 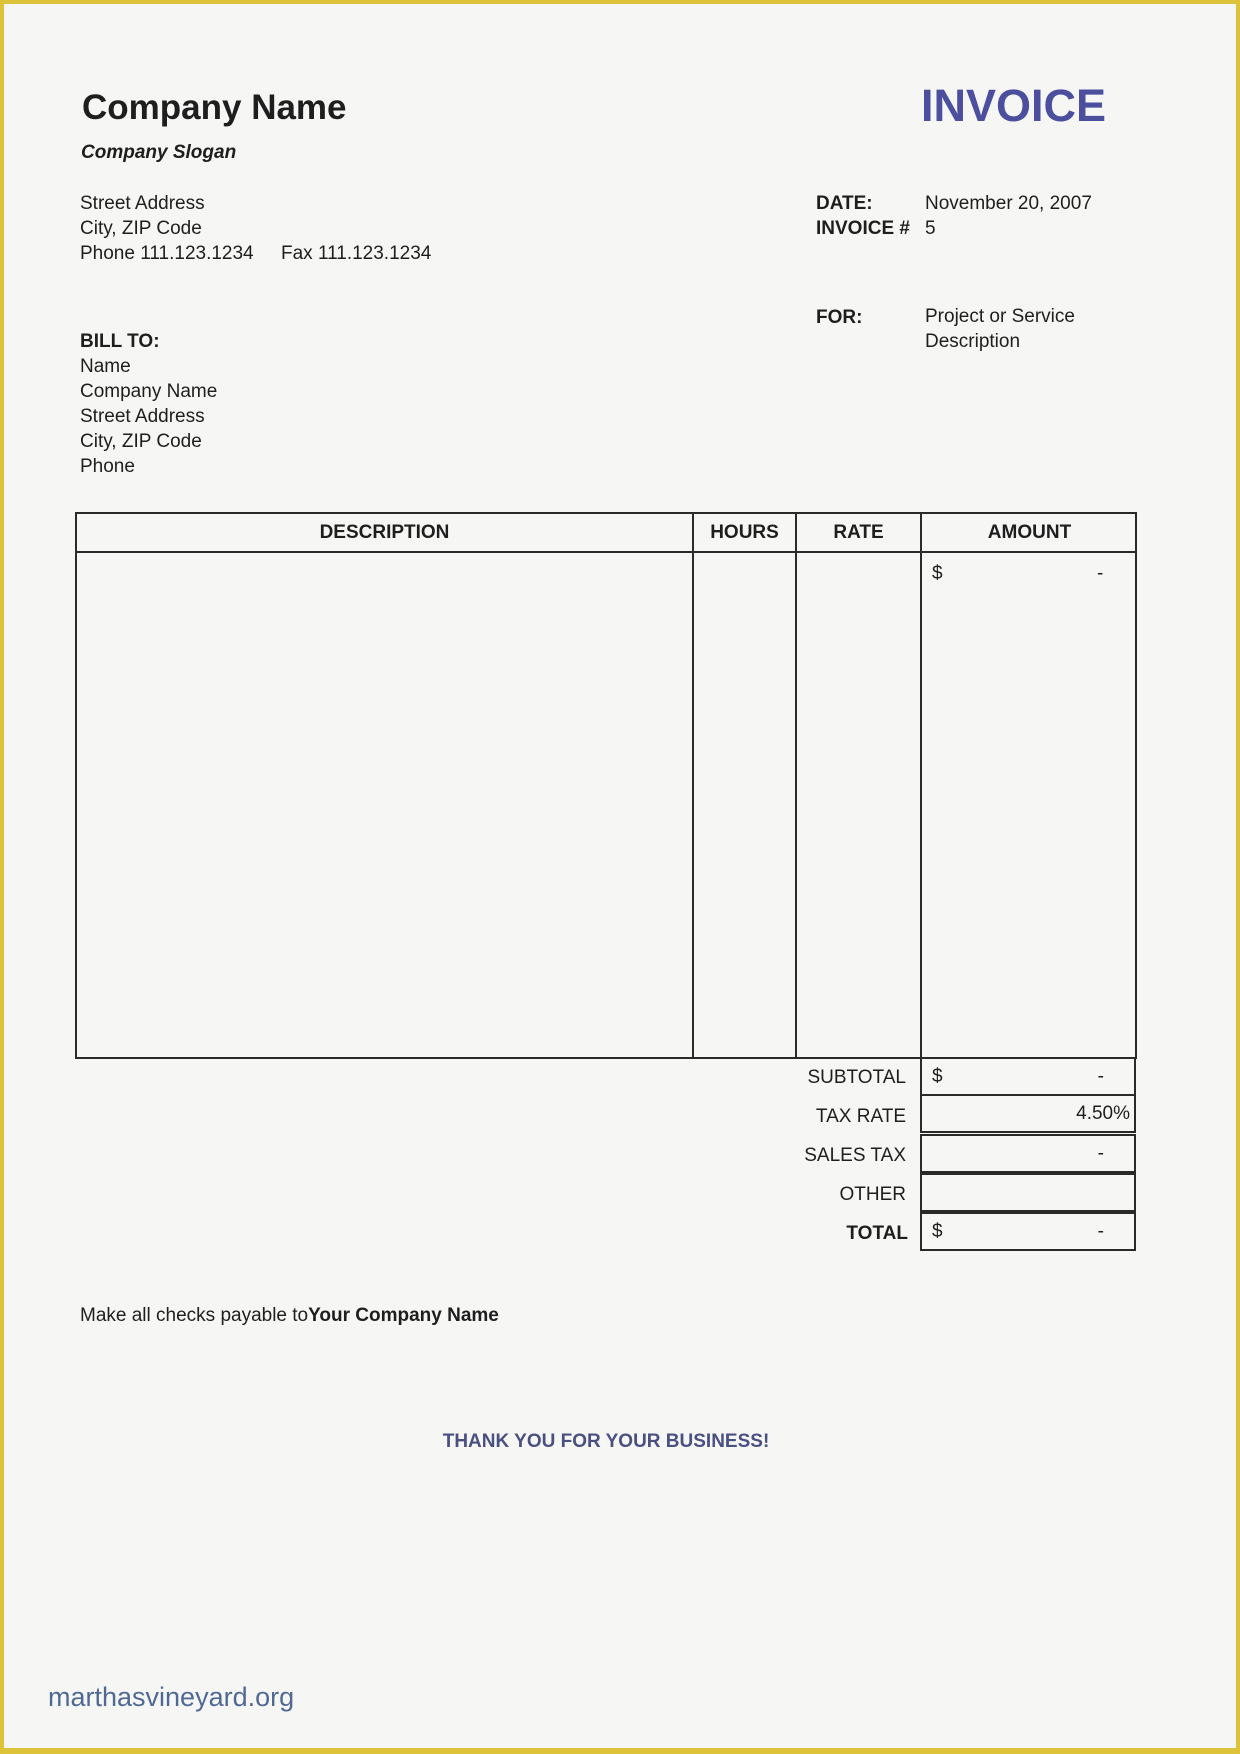 I want to click on company-city-zip: City, ZIP Code, so click(x=141, y=228).